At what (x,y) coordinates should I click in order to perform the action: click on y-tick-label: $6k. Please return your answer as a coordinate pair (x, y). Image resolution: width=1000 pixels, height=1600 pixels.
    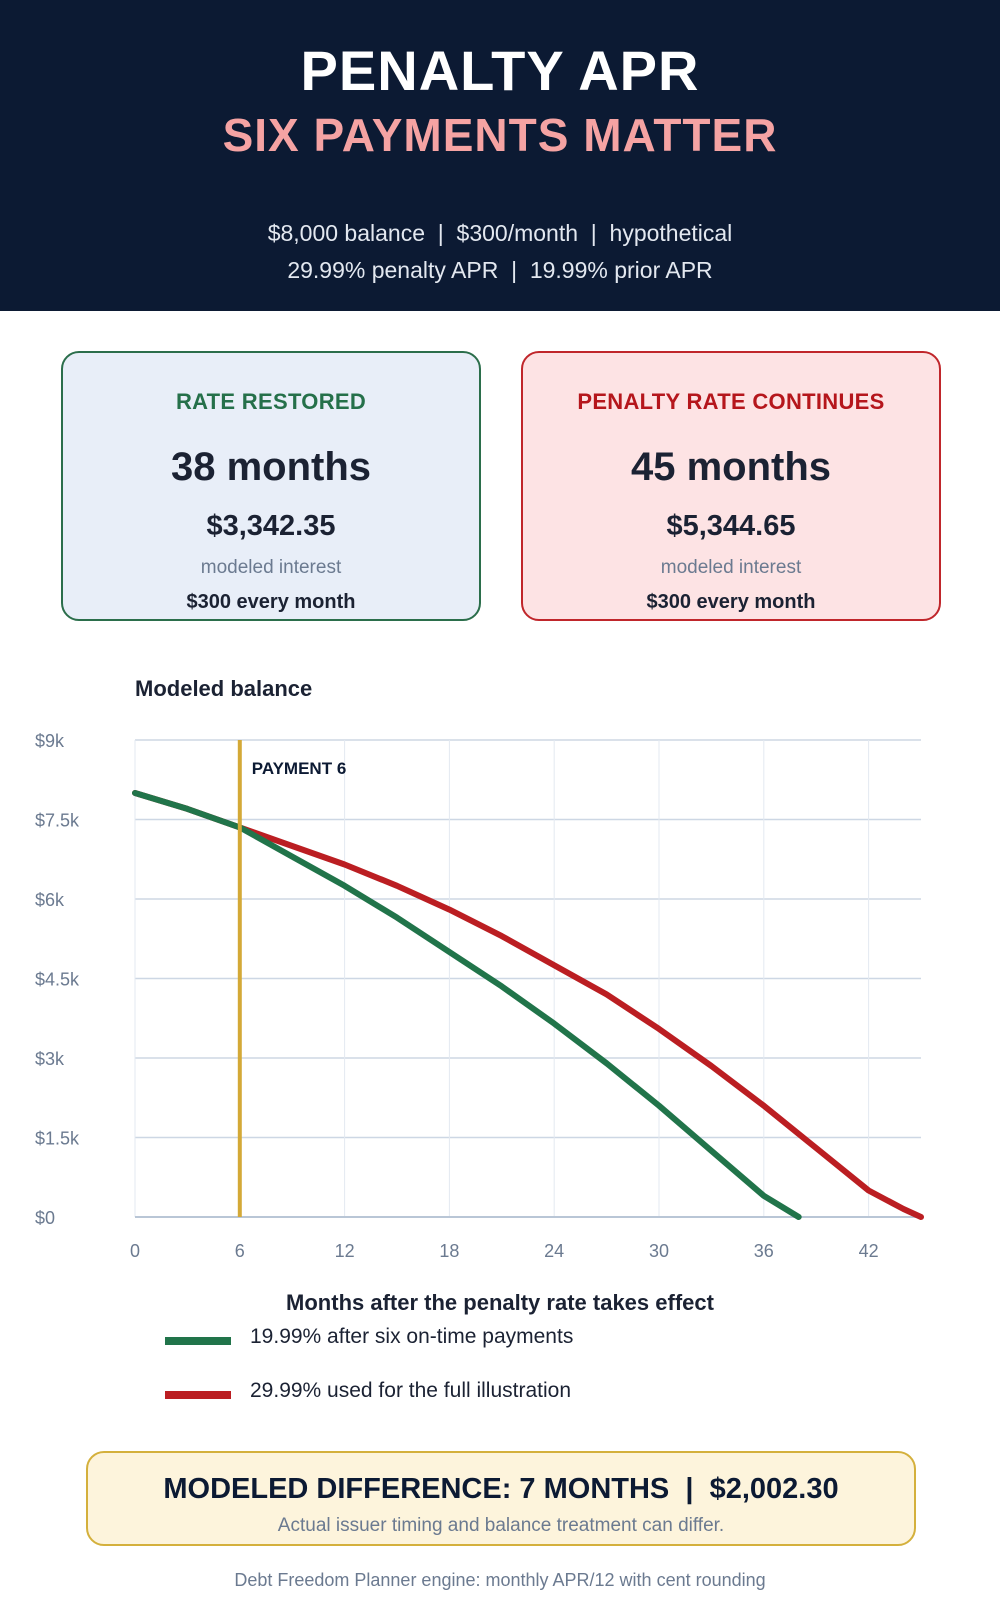
    Looking at the image, I should click on (50, 900).